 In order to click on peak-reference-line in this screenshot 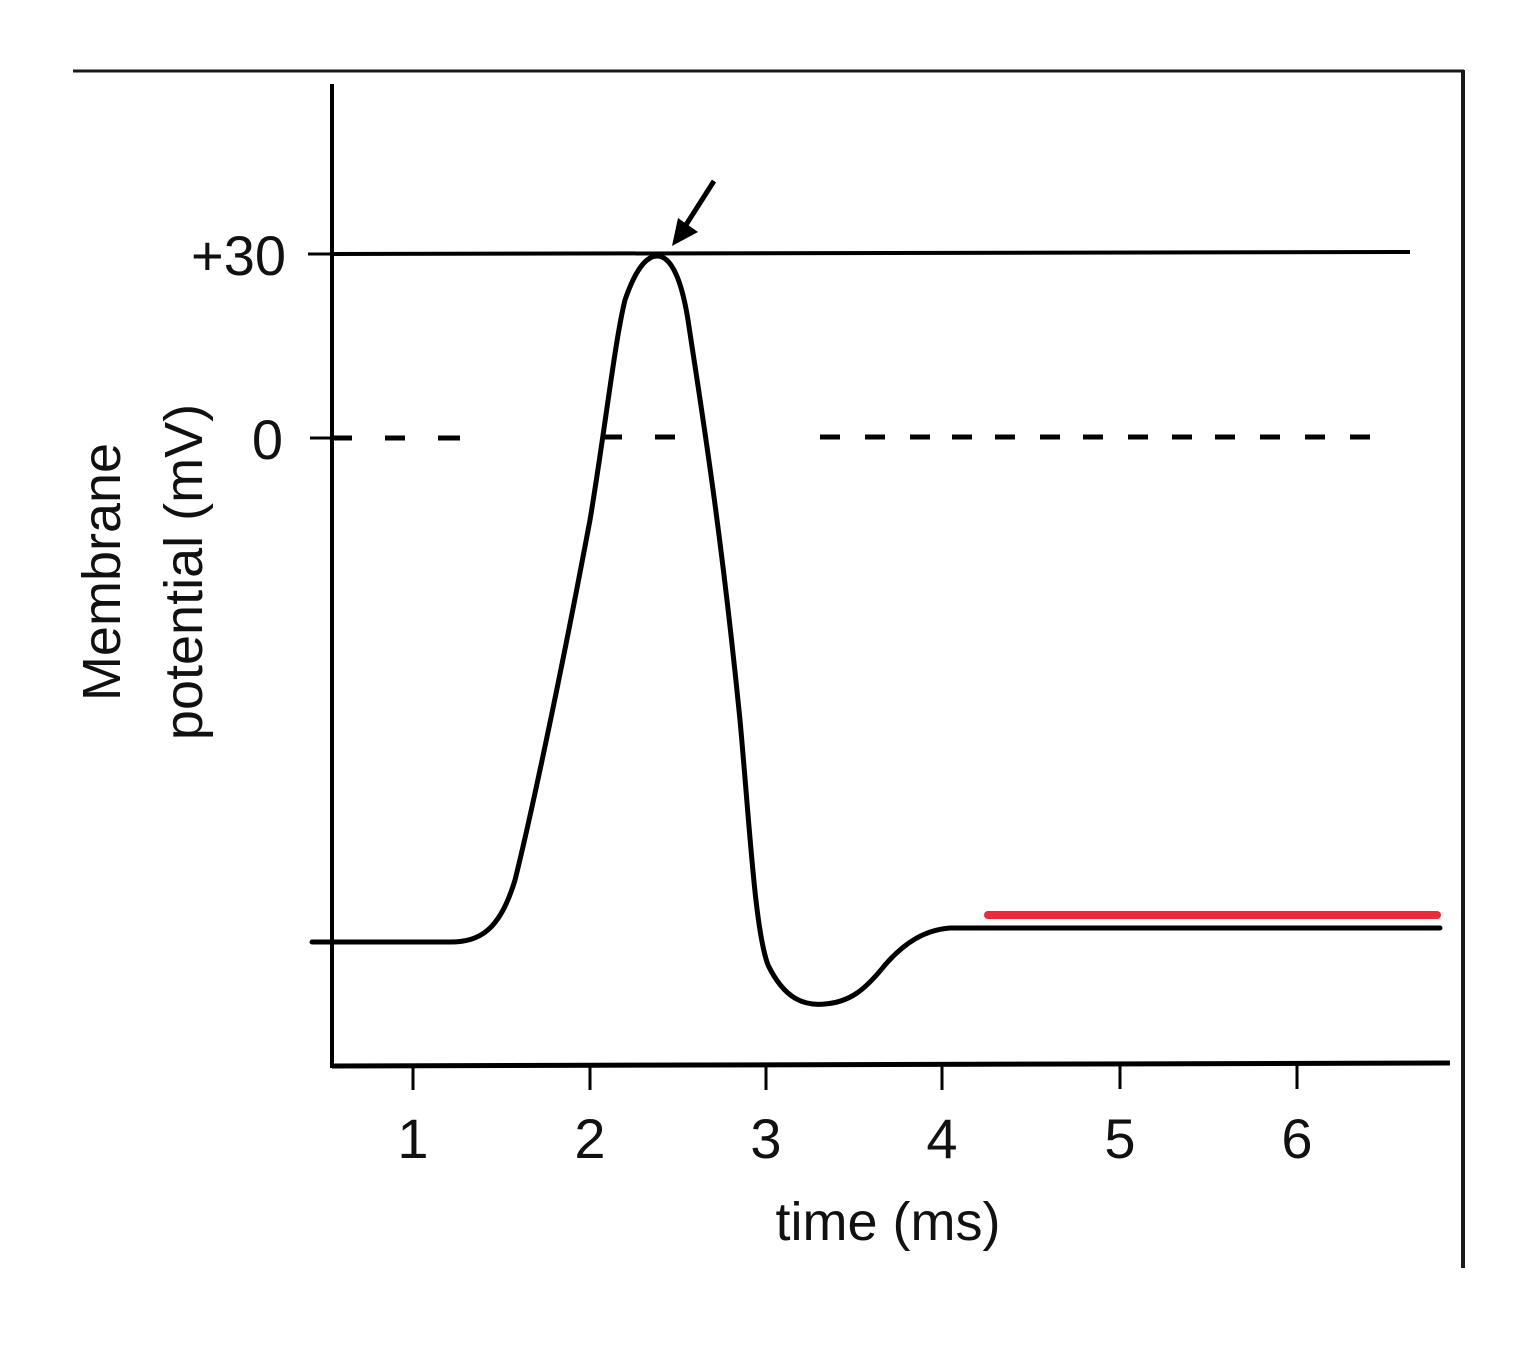, I will do `click(871, 253)`.